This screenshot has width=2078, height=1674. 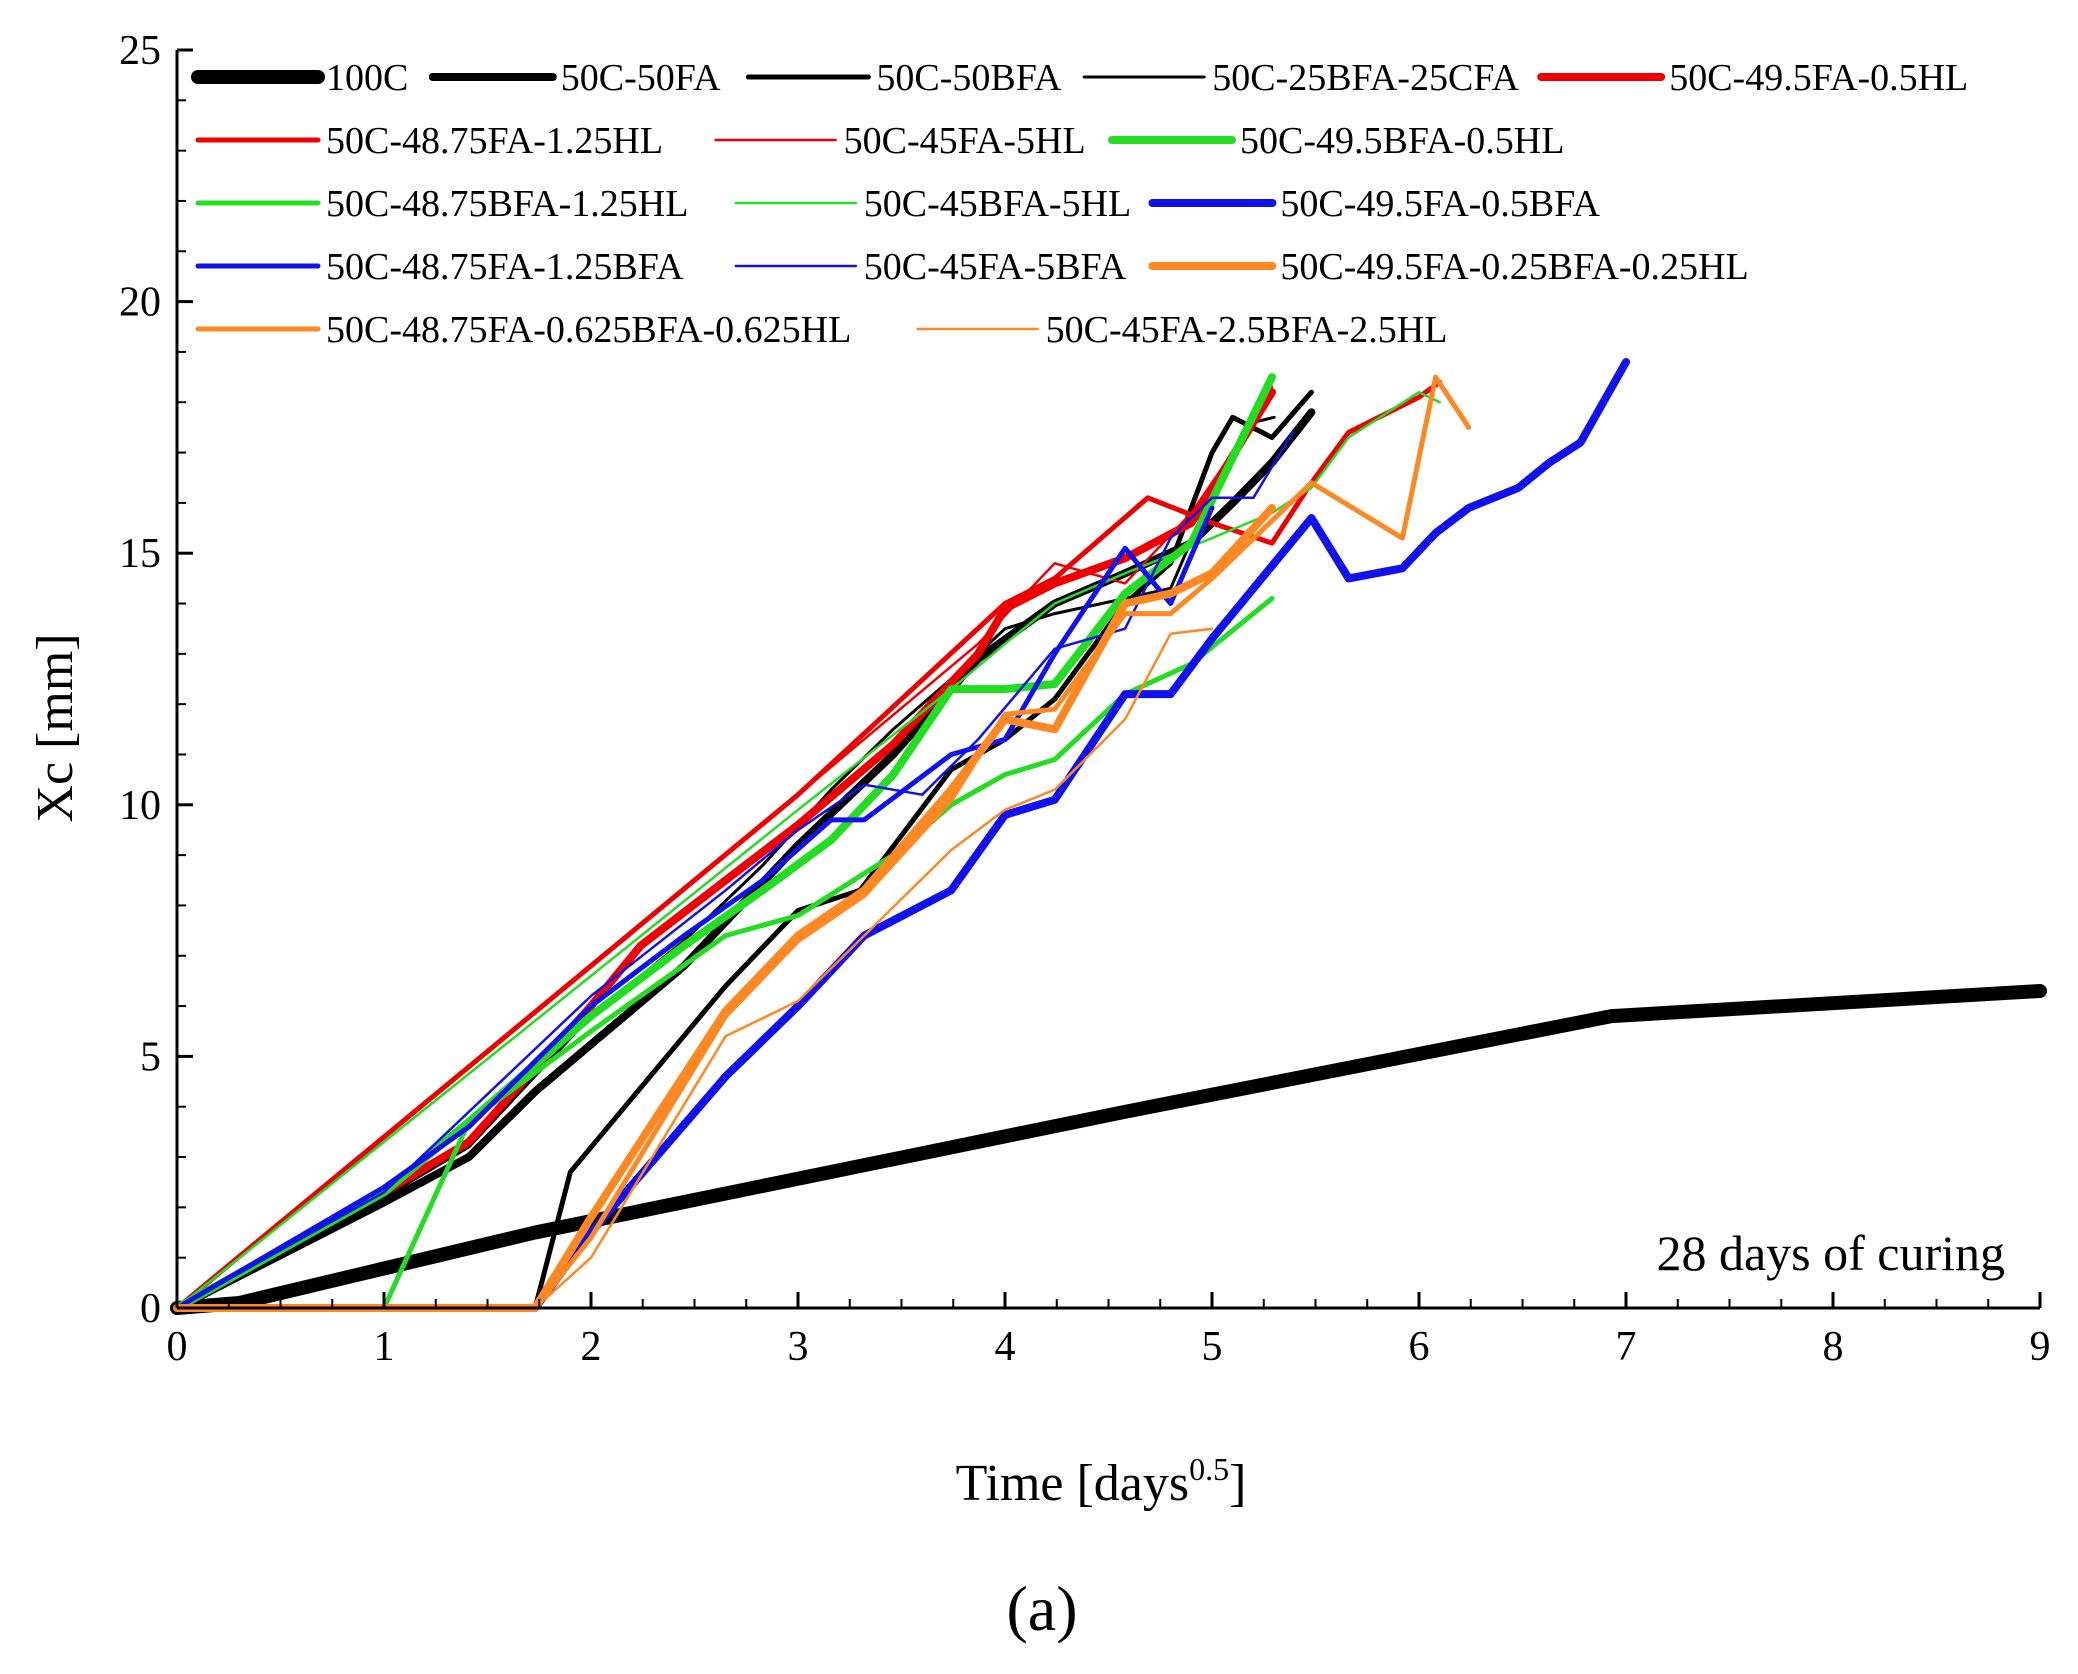 What do you see at coordinates (1237, 1483) in the screenshot?
I see `x-axis-title-close: ]` at bounding box center [1237, 1483].